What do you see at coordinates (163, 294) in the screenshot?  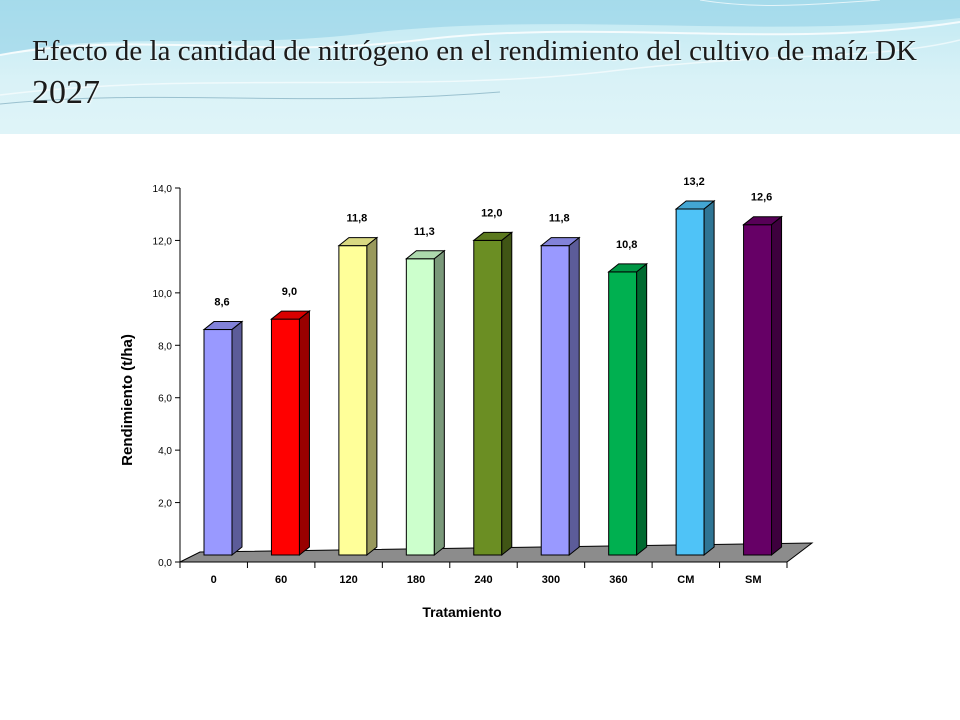 I see `y-tick-label: 10,0` at bounding box center [163, 294].